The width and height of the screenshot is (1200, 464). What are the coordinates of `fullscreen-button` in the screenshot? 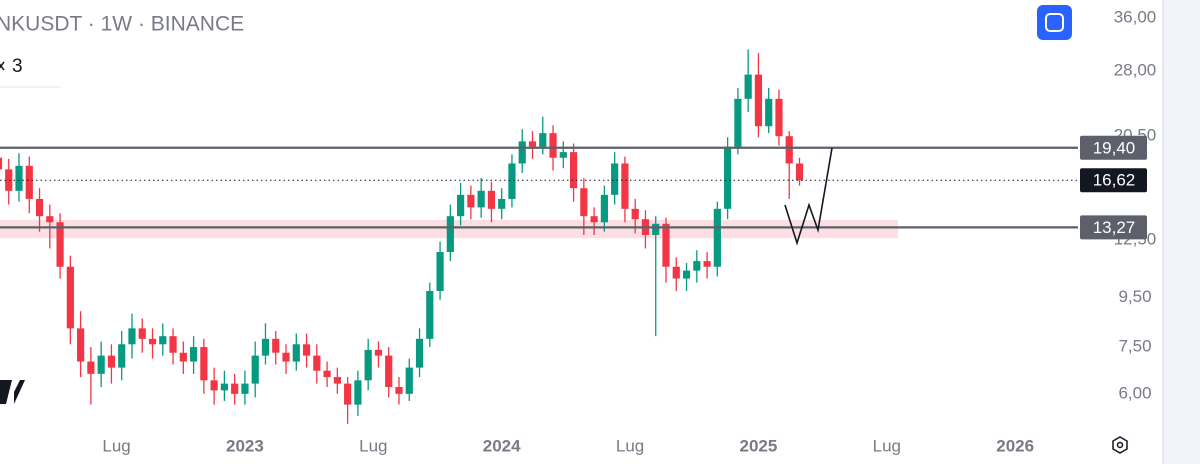 It's located at (1054, 22).